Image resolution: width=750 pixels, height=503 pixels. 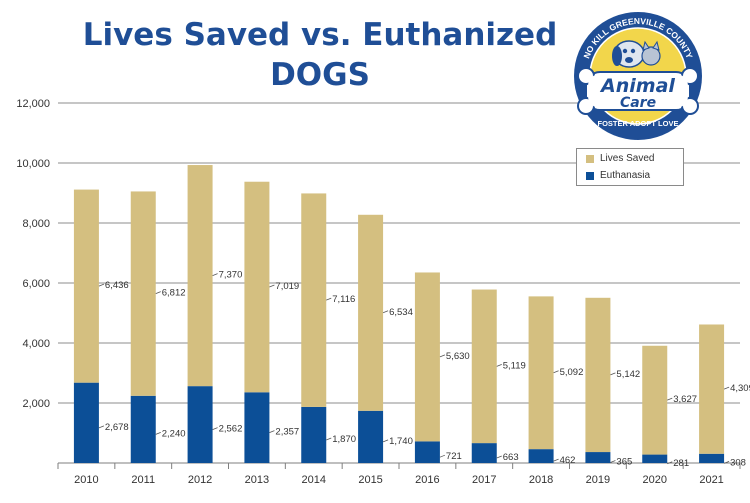 What do you see at coordinates (320, 35) in the screenshot?
I see `chart-title-line1: Lives Saved vs. Euthanized` at bounding box center [320, 35].